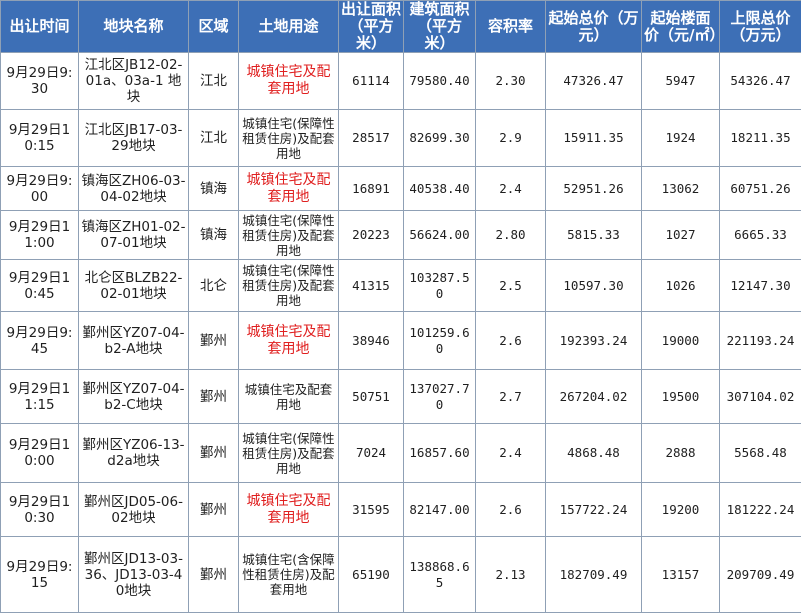 The width and height of the screenshot is (801, 613). I want to click on cell-start-total-price: 15911.35, so click(593, 138).